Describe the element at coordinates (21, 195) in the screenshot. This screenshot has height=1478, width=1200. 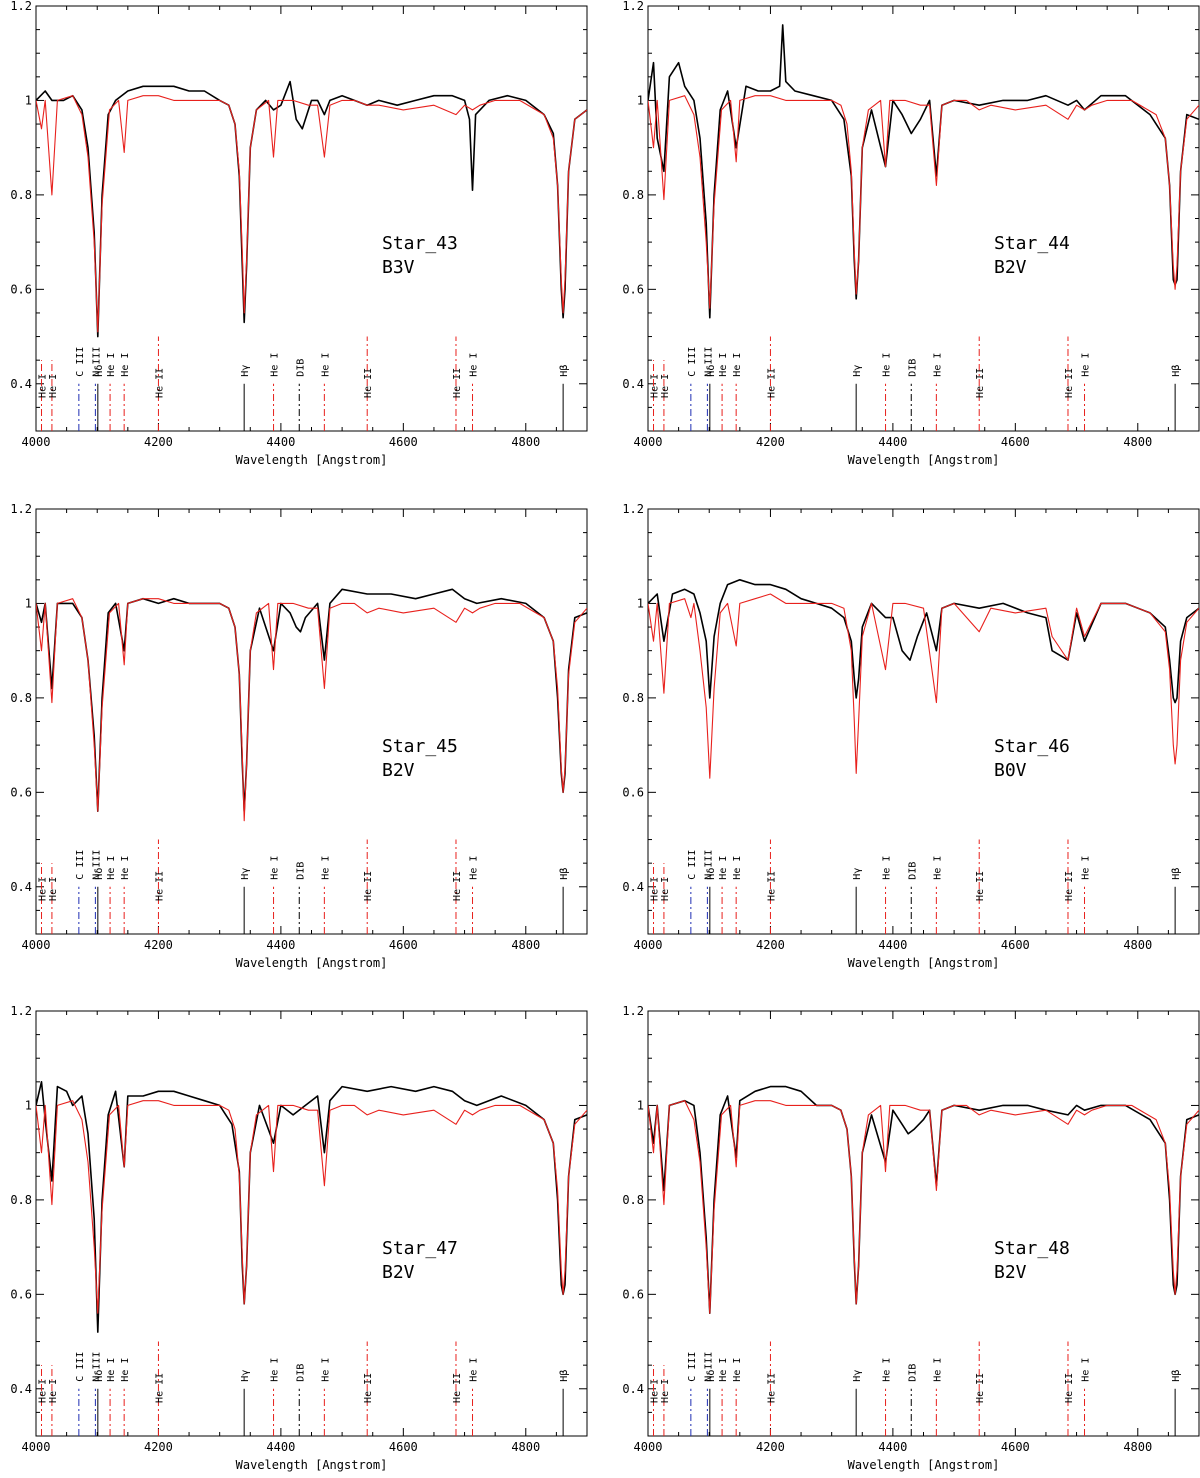
I see `chart-1-ytick-label: 0.8` at that location.